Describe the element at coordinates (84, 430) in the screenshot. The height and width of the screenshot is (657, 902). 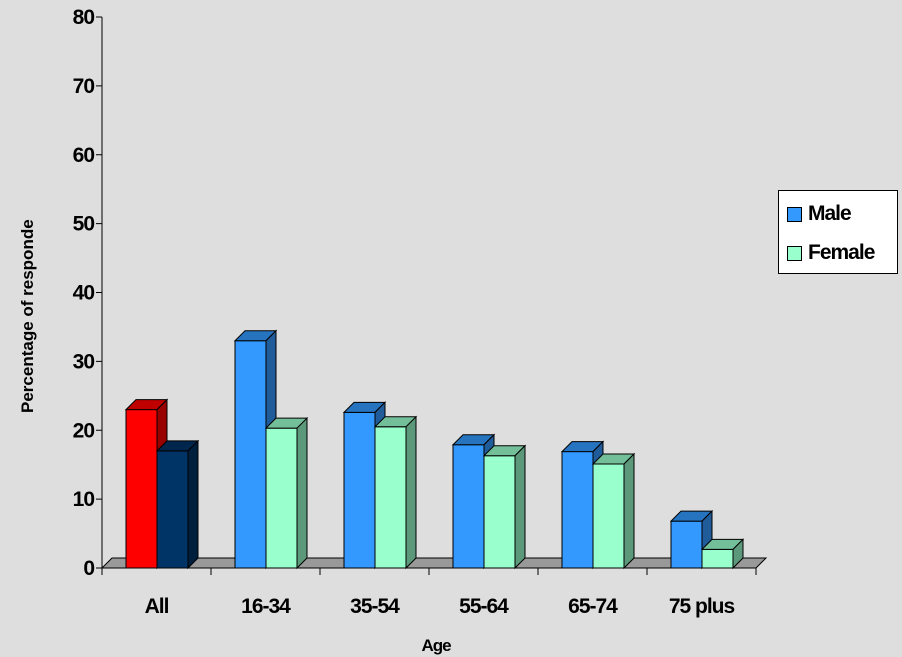
I see `y-tick-label: 20` at that location.